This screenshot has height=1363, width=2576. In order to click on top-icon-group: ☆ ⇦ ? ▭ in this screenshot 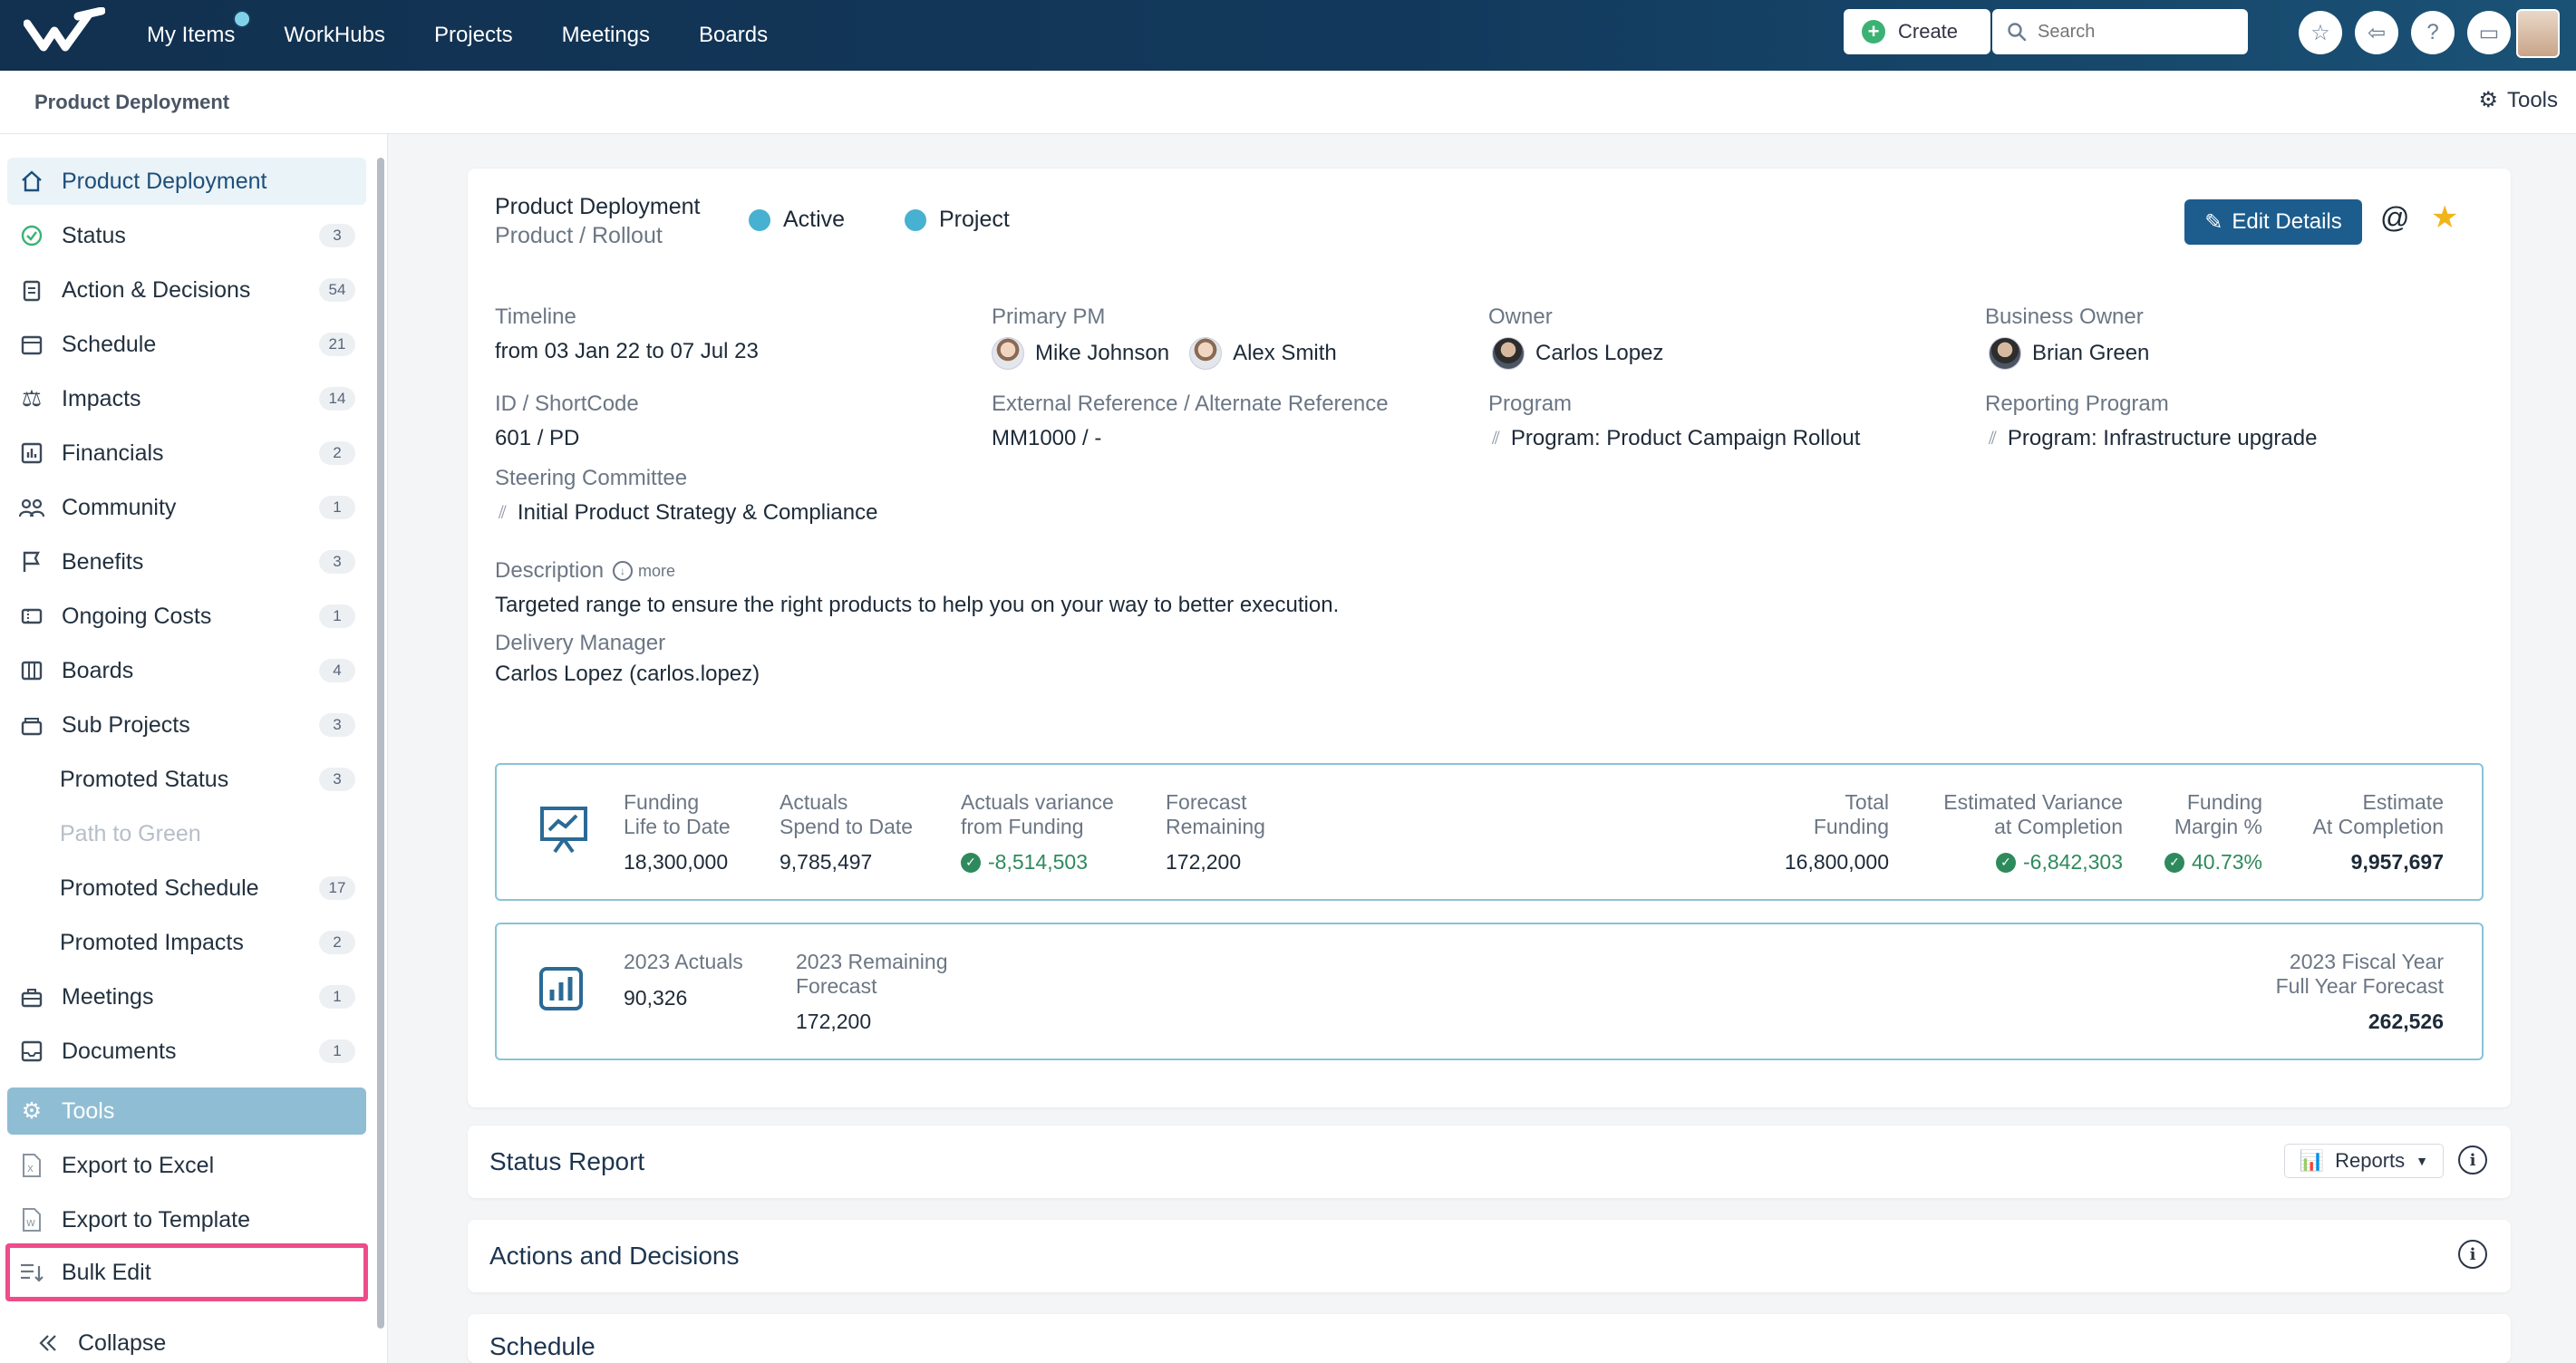, I will do `click(2405, 32)`.